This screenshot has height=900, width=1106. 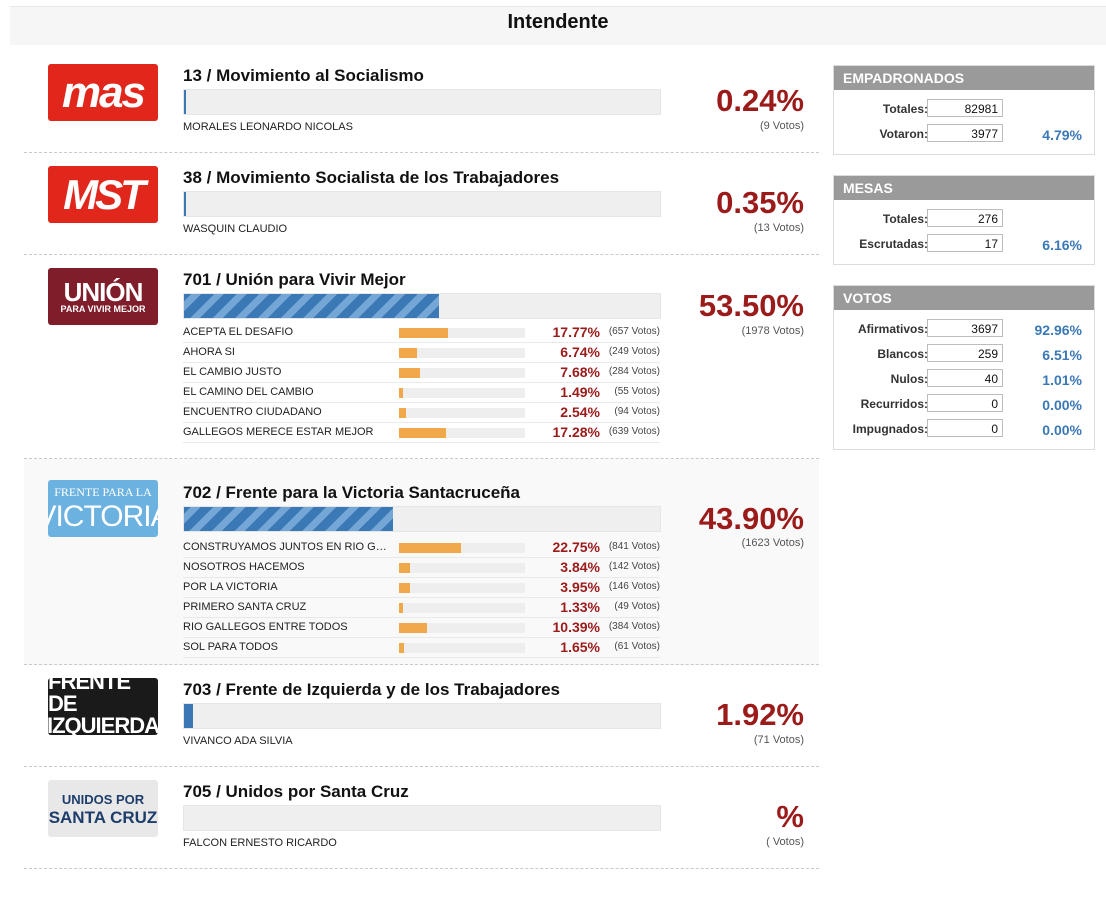 I want to click on panel-row: Totales: 276, so click(x=964, y=218).